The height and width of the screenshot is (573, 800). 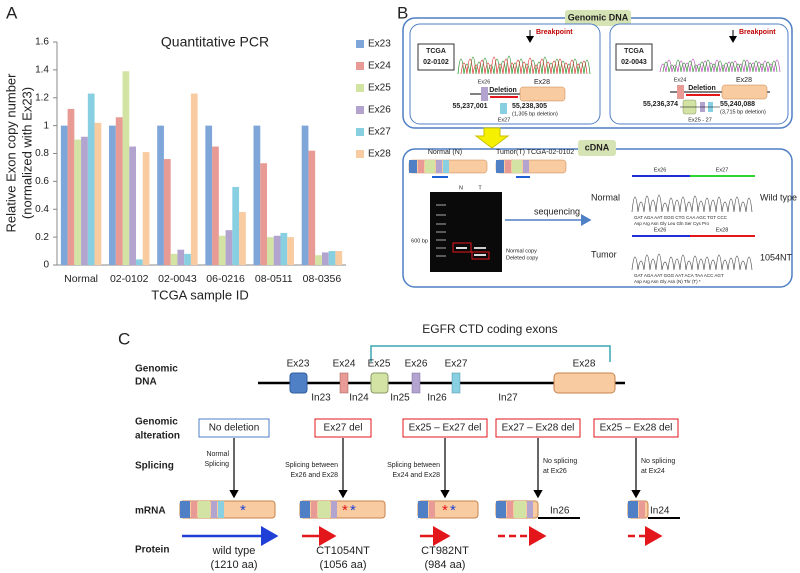 What do you see at coordinates (700, 120) in the screenshot?
I see `exon-label: Ex25 - 27` at bounding box center [700, 120].